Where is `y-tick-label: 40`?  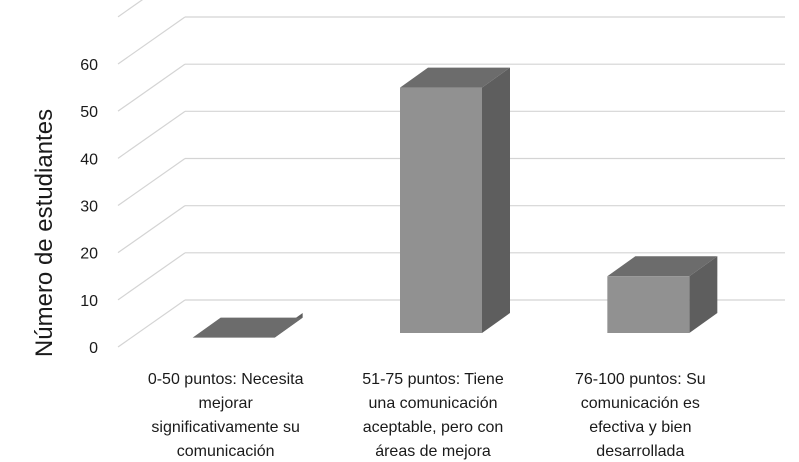
y-tick-label: 40 is located at coordinates (89, 159).